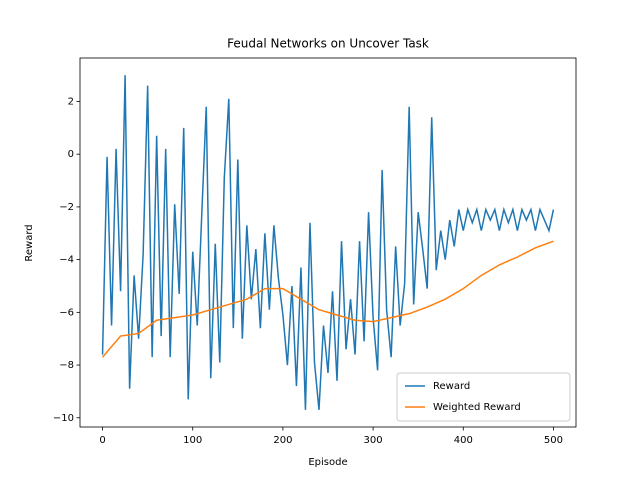 This screenshot has height=484, width=640. What do you see at coordinates (451, 386) in the screenshot?
I see `legend-label: Reward` at bounding box center [451, 386].